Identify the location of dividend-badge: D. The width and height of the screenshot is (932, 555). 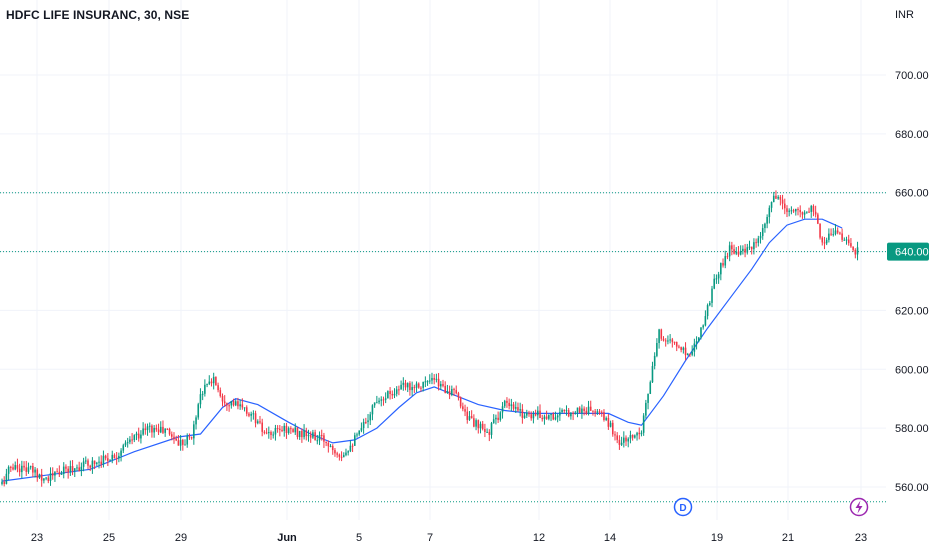
(683, 507).